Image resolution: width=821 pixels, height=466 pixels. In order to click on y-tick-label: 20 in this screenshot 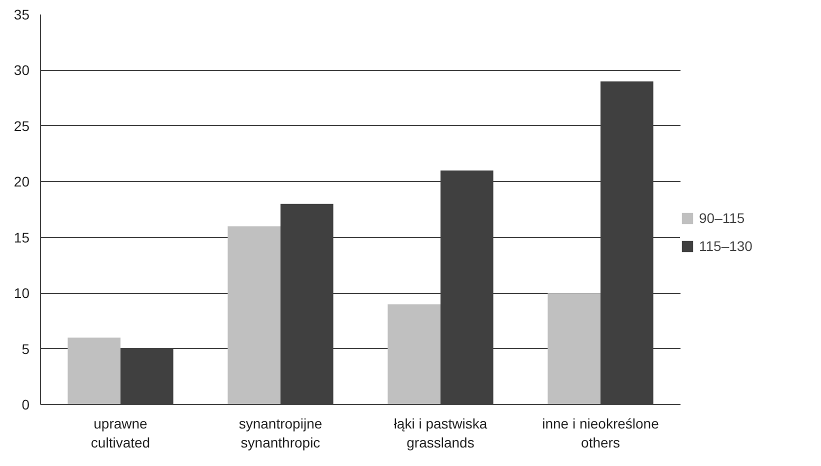, I will do `click(22, 182)`.